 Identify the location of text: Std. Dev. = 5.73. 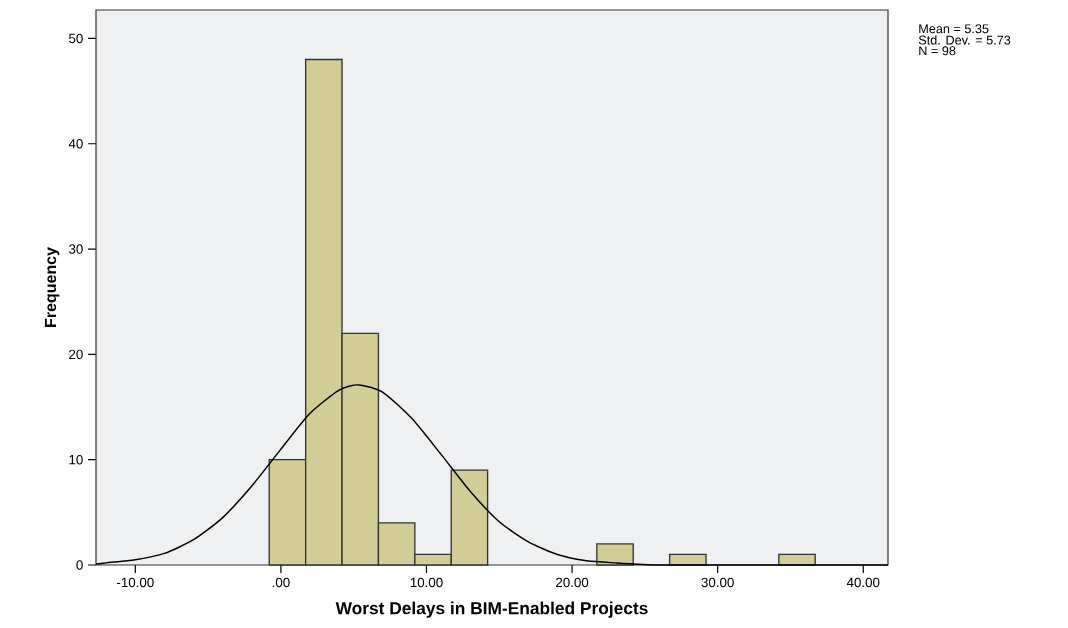
(964, 40).